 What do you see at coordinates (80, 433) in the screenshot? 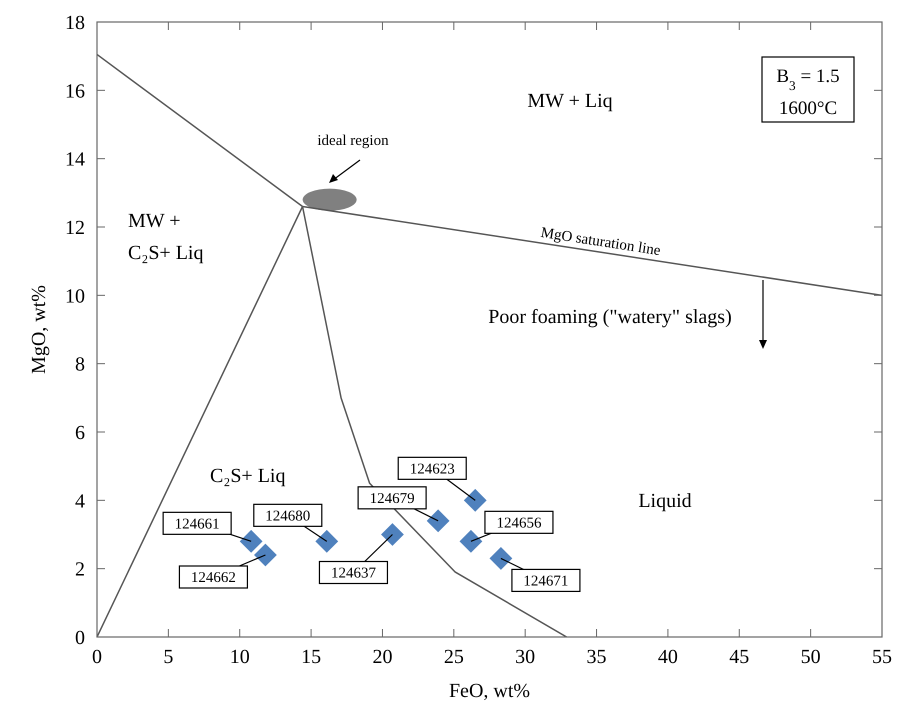
I see `y-tick-label: 6` at bounding box center [80, 433].